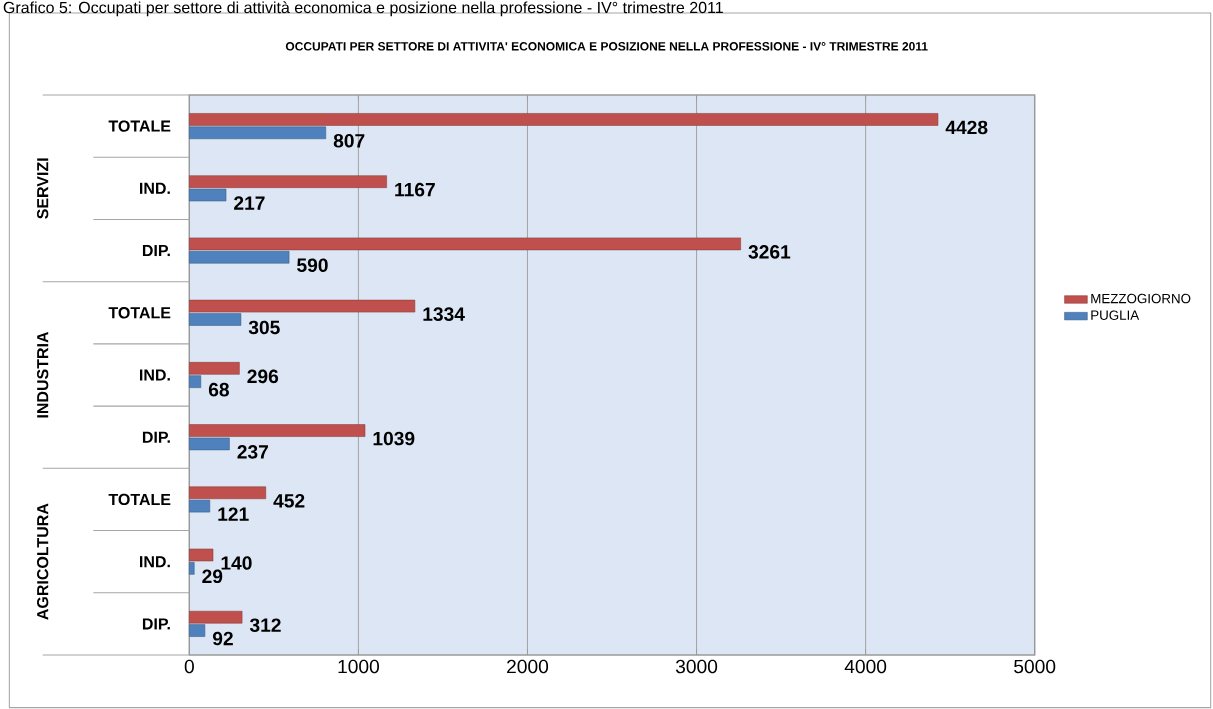 The height and width of the screenshot is (709, 1213). I want to click on data-label: 237, so click(252, 452).